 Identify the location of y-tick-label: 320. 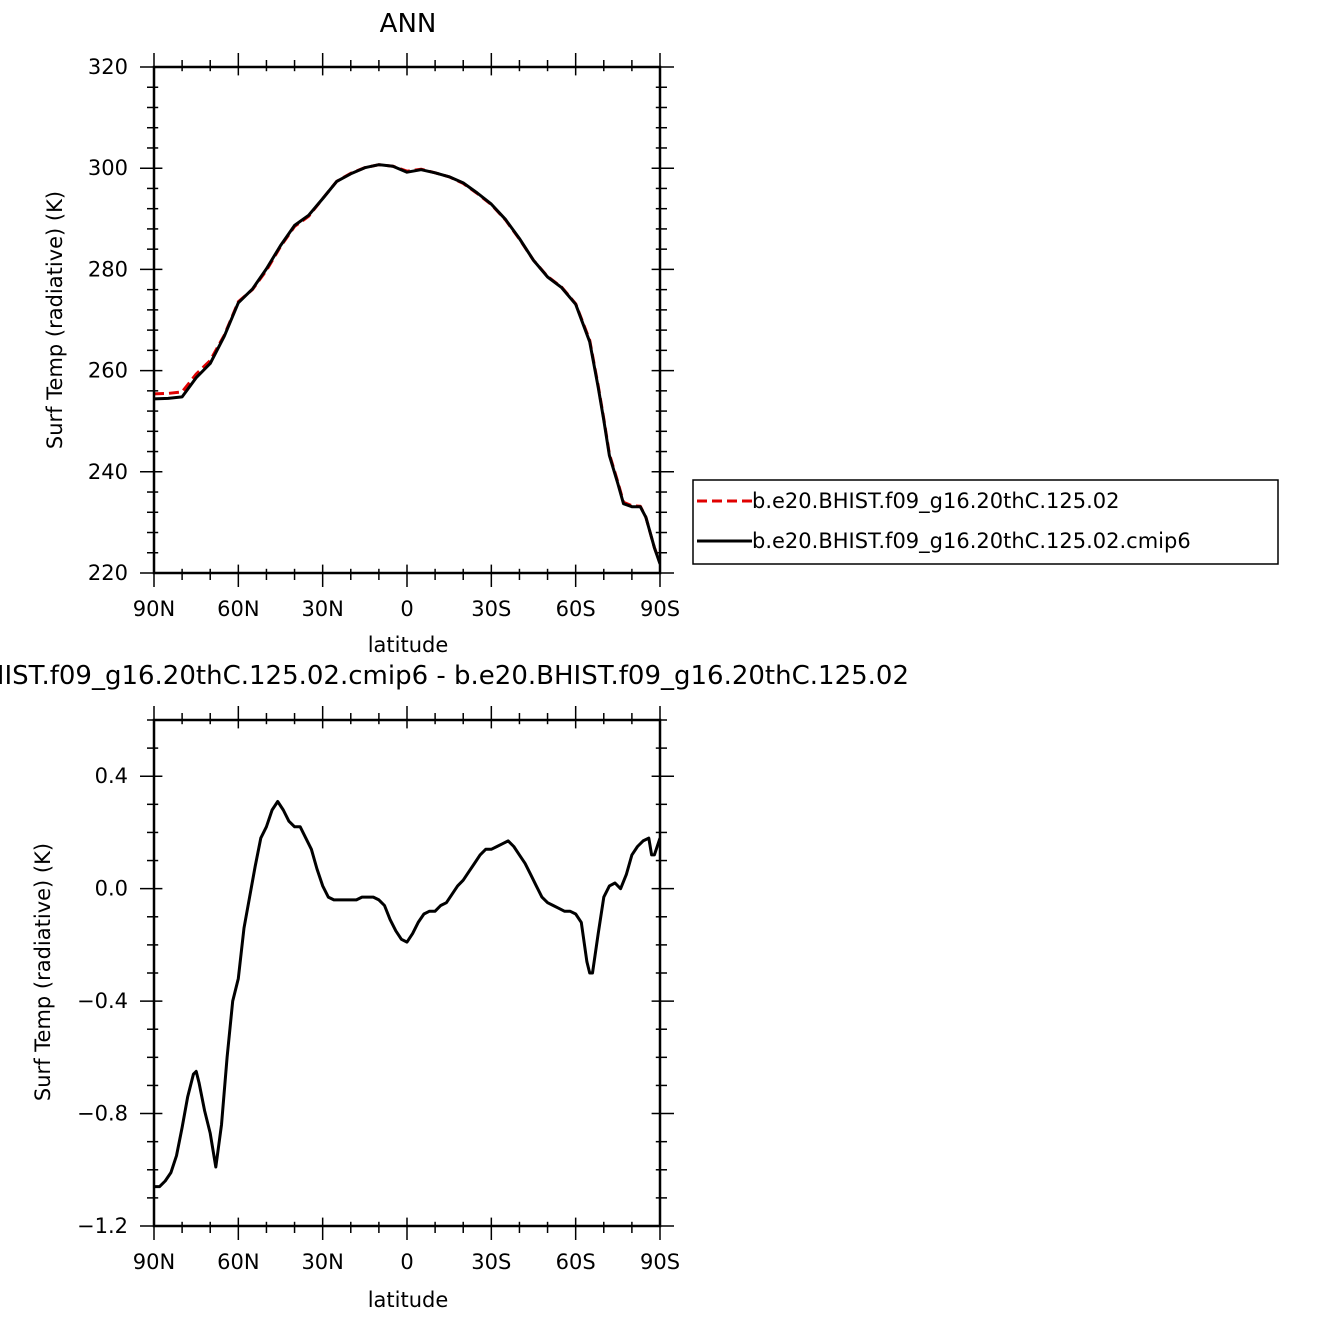
(108, 67).